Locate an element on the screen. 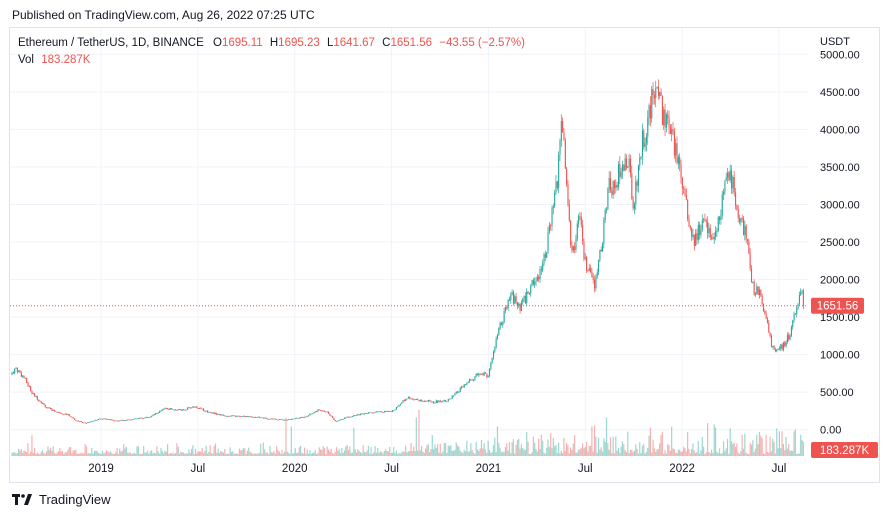 This screenshot has width=891, height=518. legend-symbol: Ethereum / TetherUS, 1D, BINANCE is located at coordinates (111, 43).